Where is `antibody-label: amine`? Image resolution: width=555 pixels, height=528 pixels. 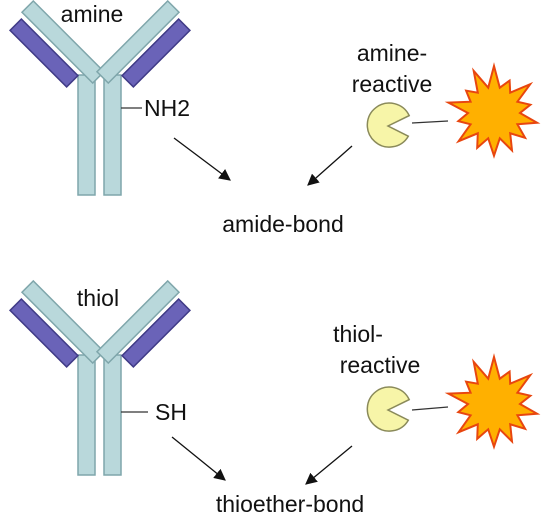
antibody-label: amine is located at coordinates (92, 14).